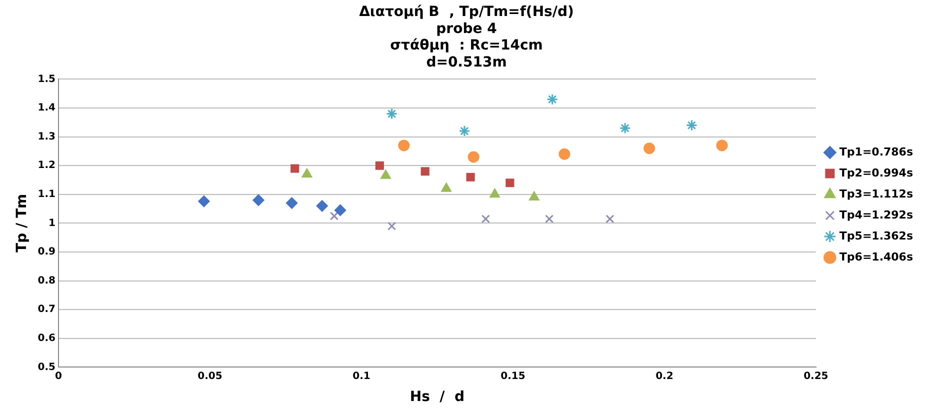  I want to click on x-tick-label: 0.1, so click(361, 376).